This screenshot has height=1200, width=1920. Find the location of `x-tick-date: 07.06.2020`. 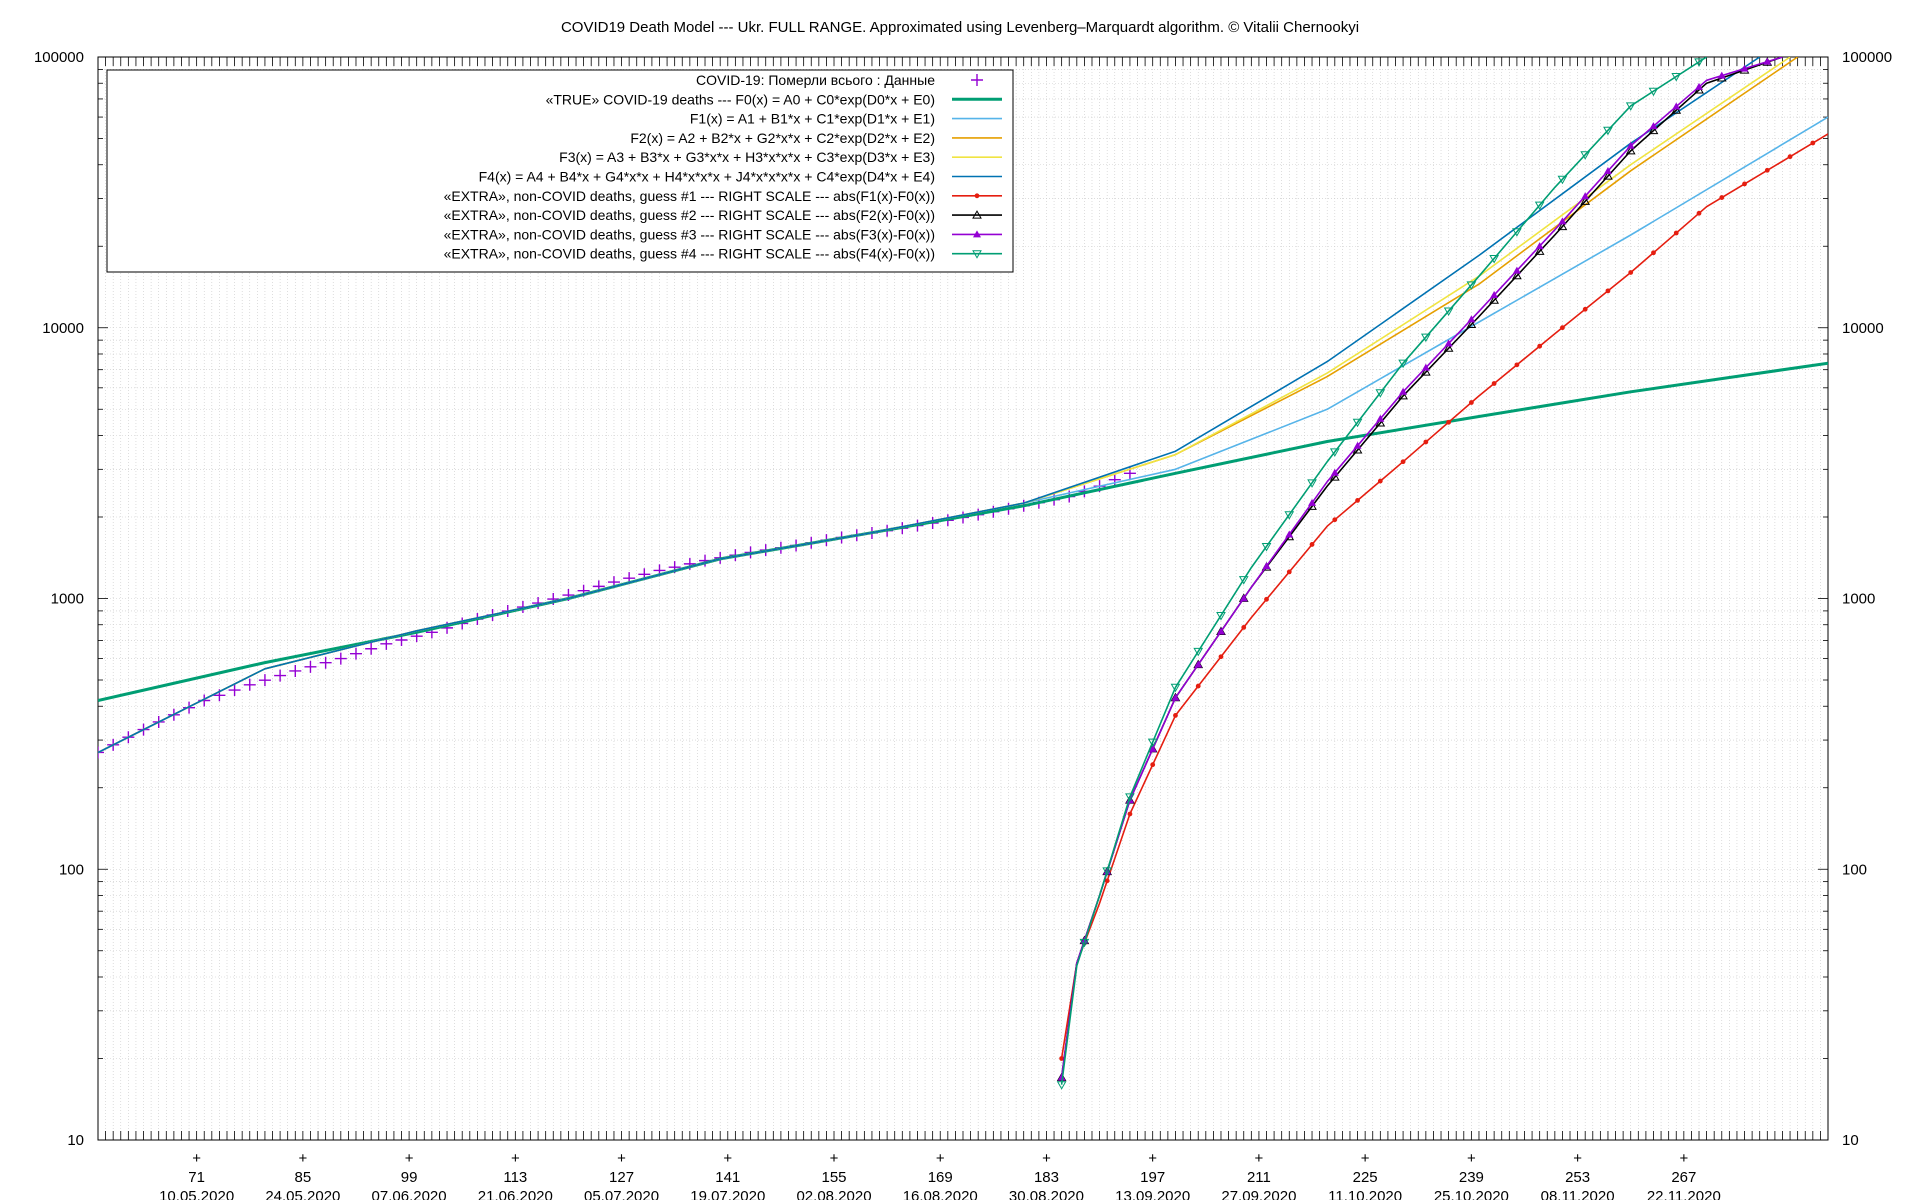

x-tick-date: 07.06.2020 is located at coordinates (409, 1194).